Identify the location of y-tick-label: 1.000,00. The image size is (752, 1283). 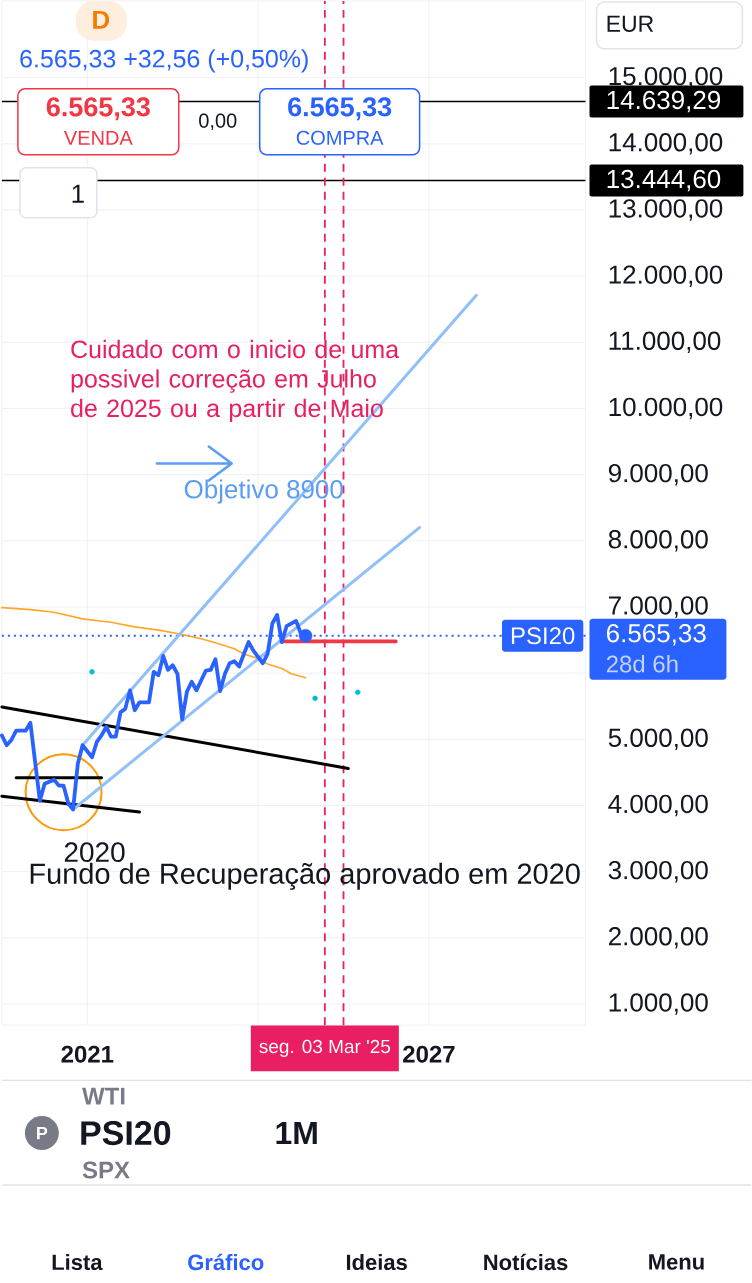
(658, 1004).